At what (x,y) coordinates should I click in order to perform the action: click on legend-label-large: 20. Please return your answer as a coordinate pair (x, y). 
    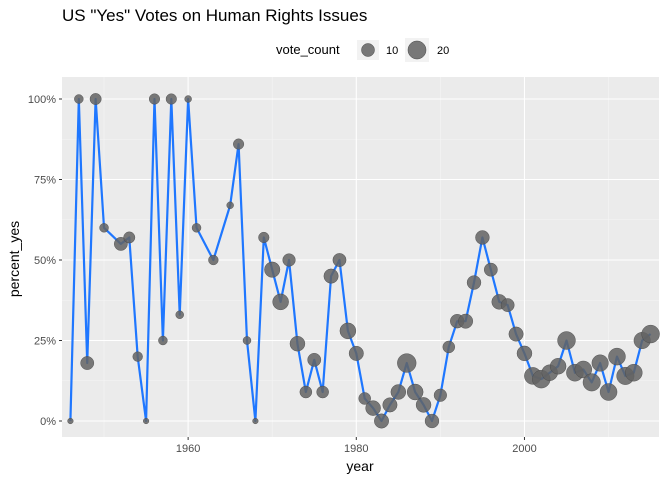
    Looking at the image, I should click on (443, 51).